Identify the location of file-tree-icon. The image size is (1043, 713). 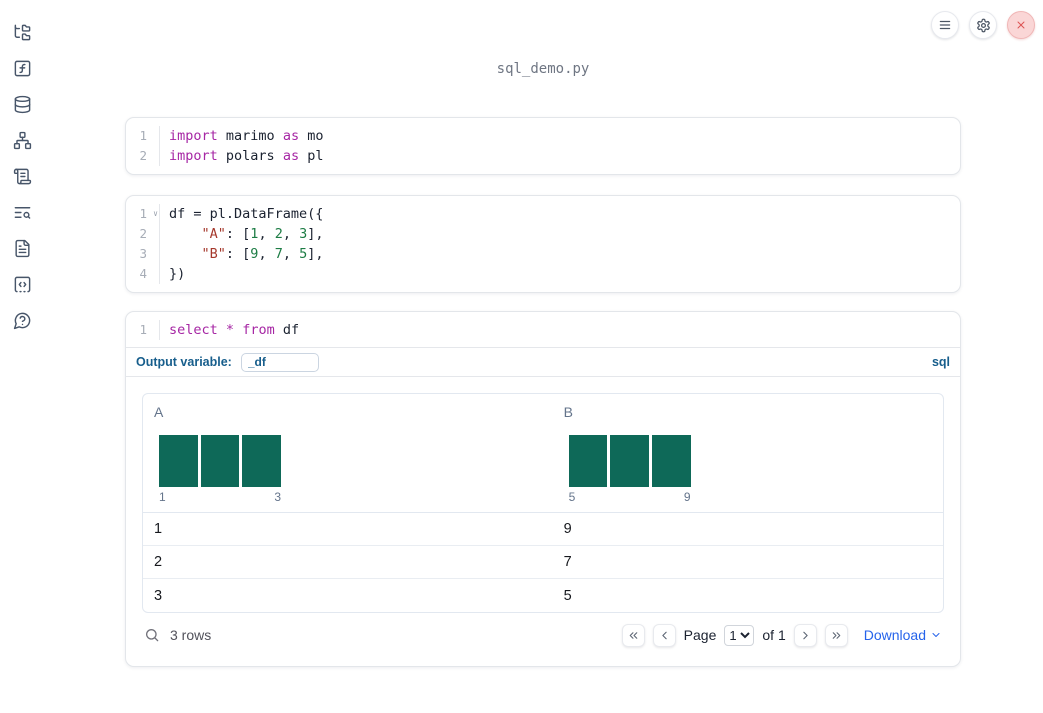
(22, 32).